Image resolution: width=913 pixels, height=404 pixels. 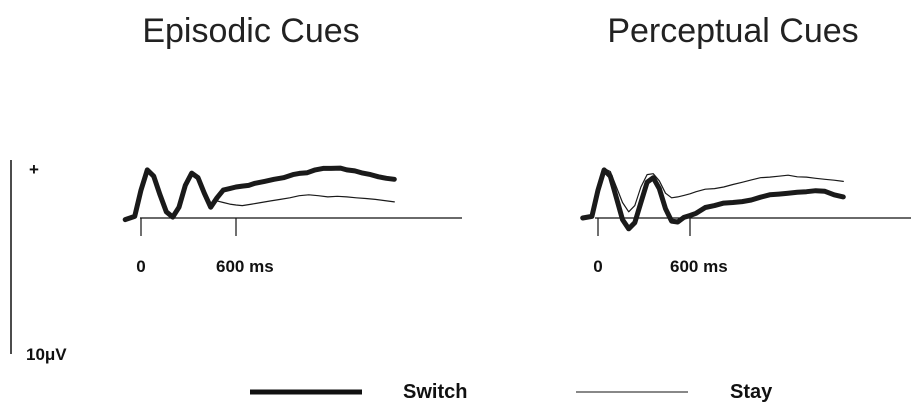 What do you see at coordinates (34, 169) in the screenshot?
I see `positive-polarity-label: +` at bounding box center [34, 169].